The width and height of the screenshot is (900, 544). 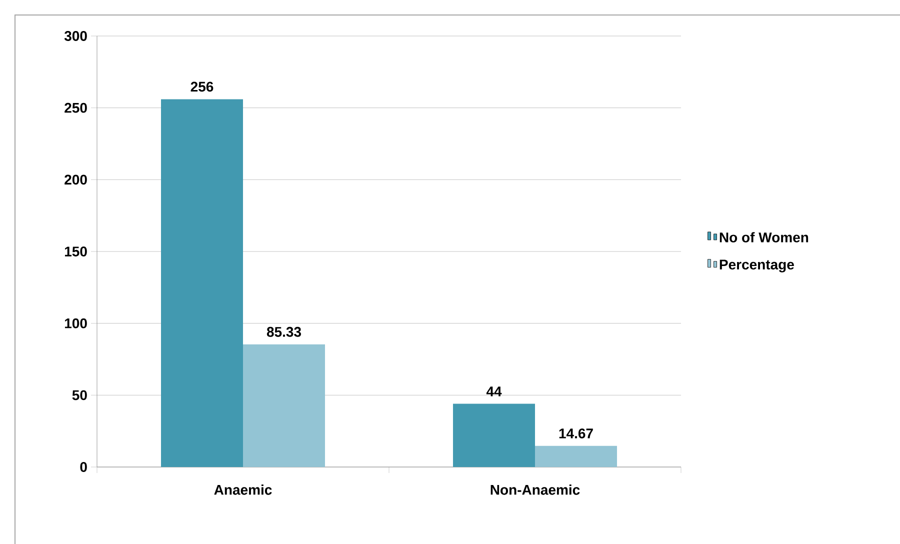 What do you see at coordinates (757, 266) in the screenshot?
I see `legend-label: Percentage` at bounding box center [757, 266].